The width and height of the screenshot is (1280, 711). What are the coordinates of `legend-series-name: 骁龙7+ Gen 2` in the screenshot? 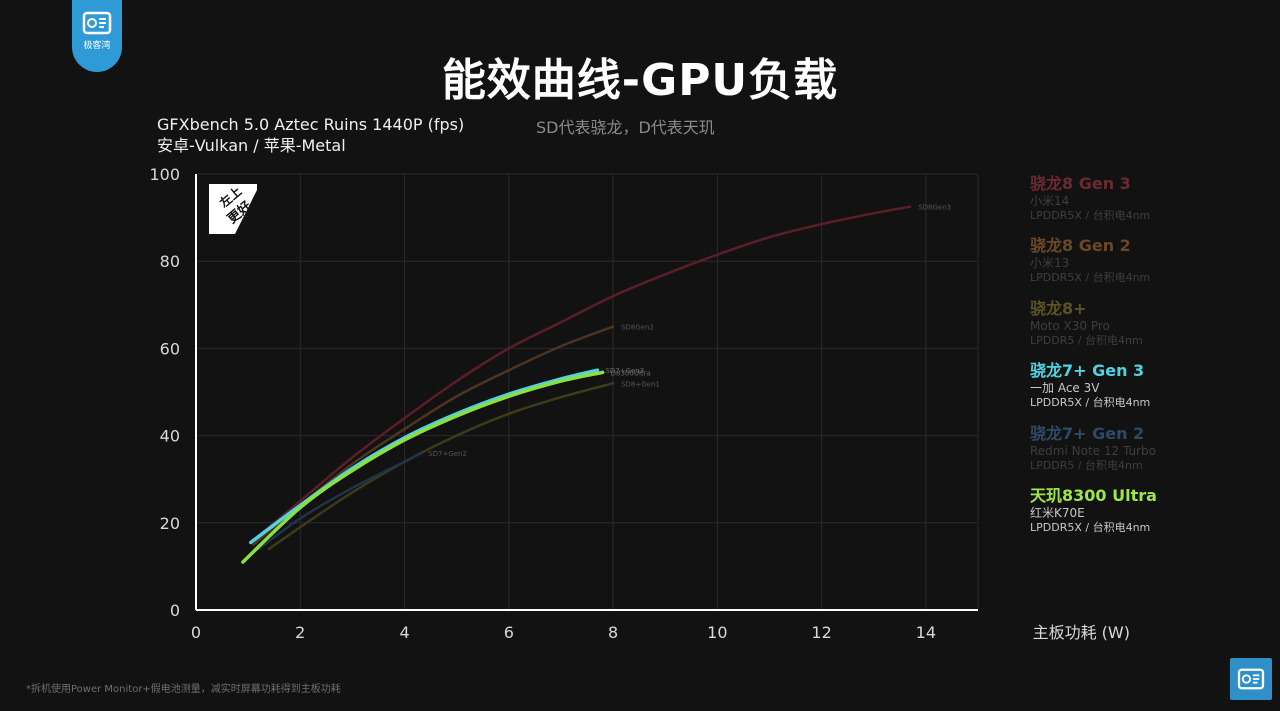 It's located at (1087, 433).